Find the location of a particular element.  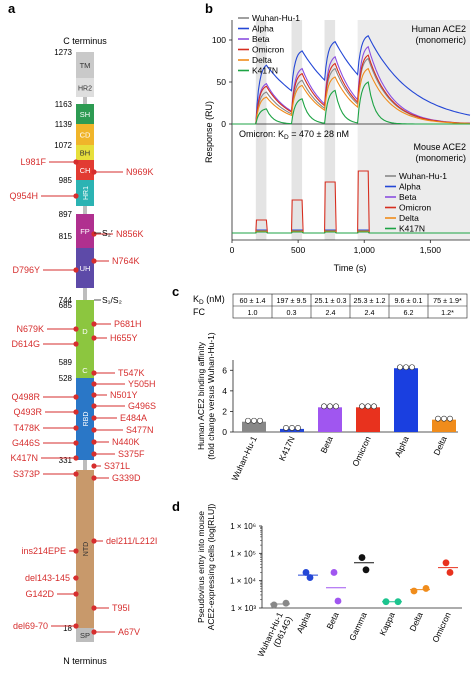

domain-uh: UH is located at coordinates (85, 268).